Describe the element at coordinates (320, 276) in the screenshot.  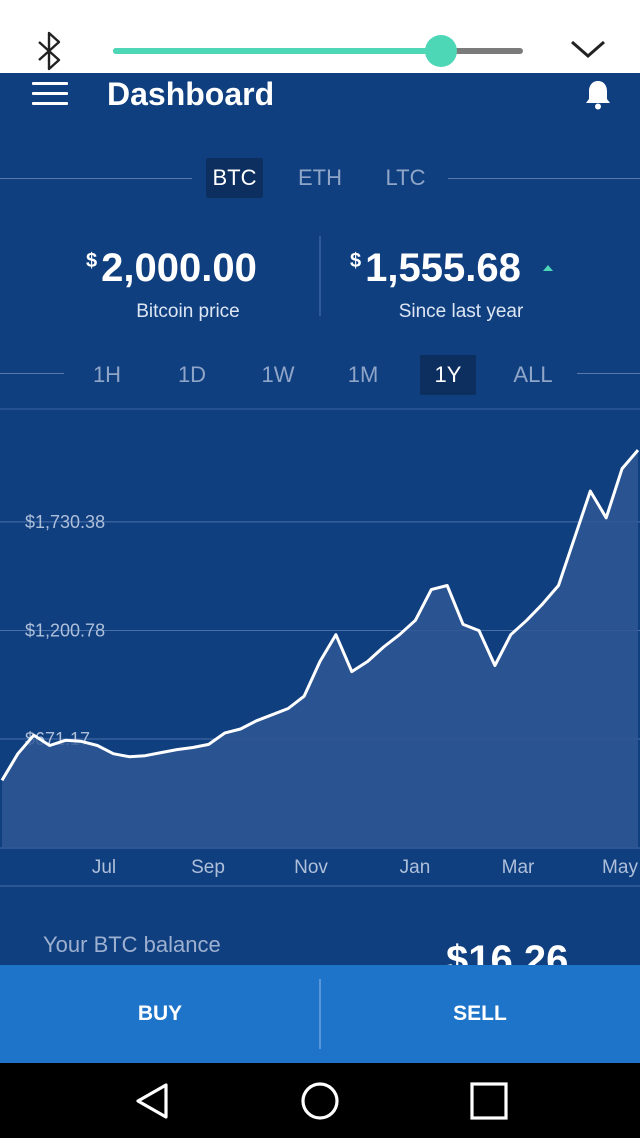
I see `price-divider` at that location.